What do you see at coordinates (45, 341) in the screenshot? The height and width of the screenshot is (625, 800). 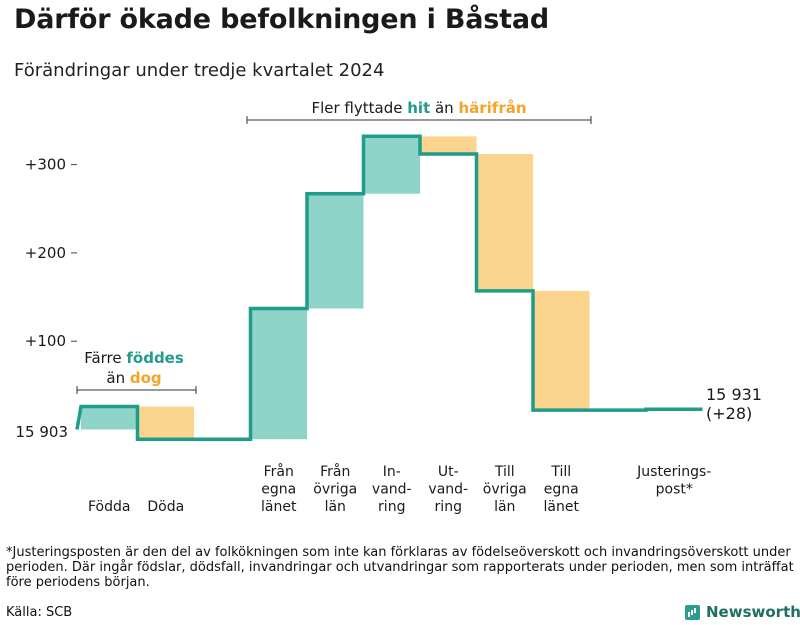 I see `y-tick-label-0: +100` at bounding box center [45, 341].